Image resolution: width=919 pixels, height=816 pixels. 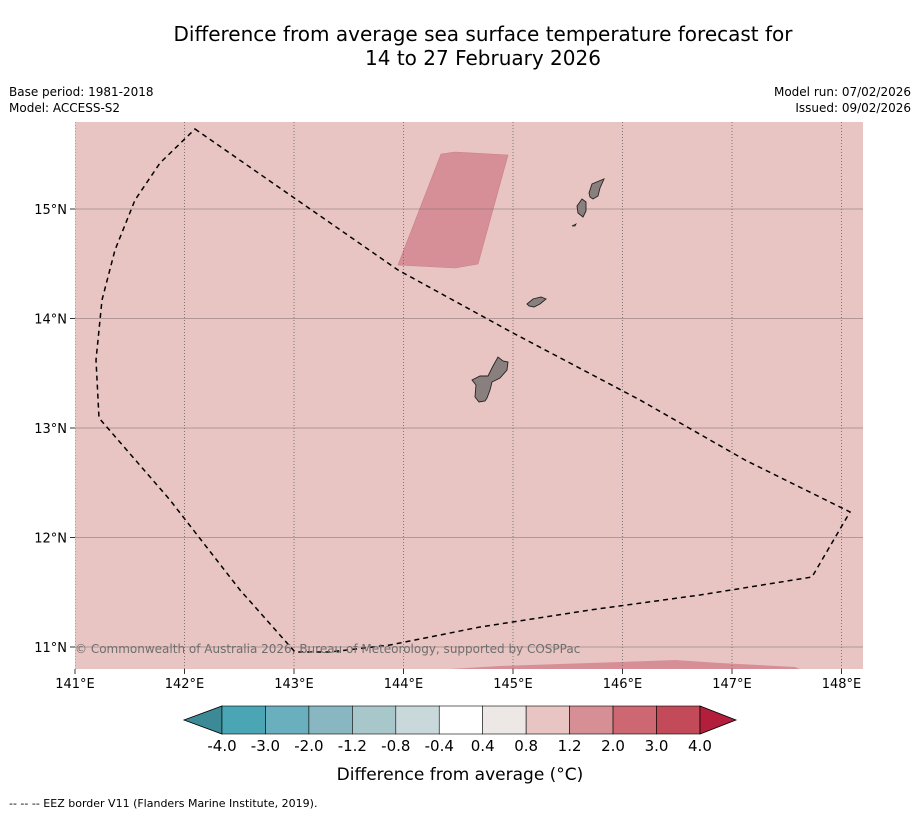 I want to click on colorbar-over-arrow, so click(x=718, y=720).